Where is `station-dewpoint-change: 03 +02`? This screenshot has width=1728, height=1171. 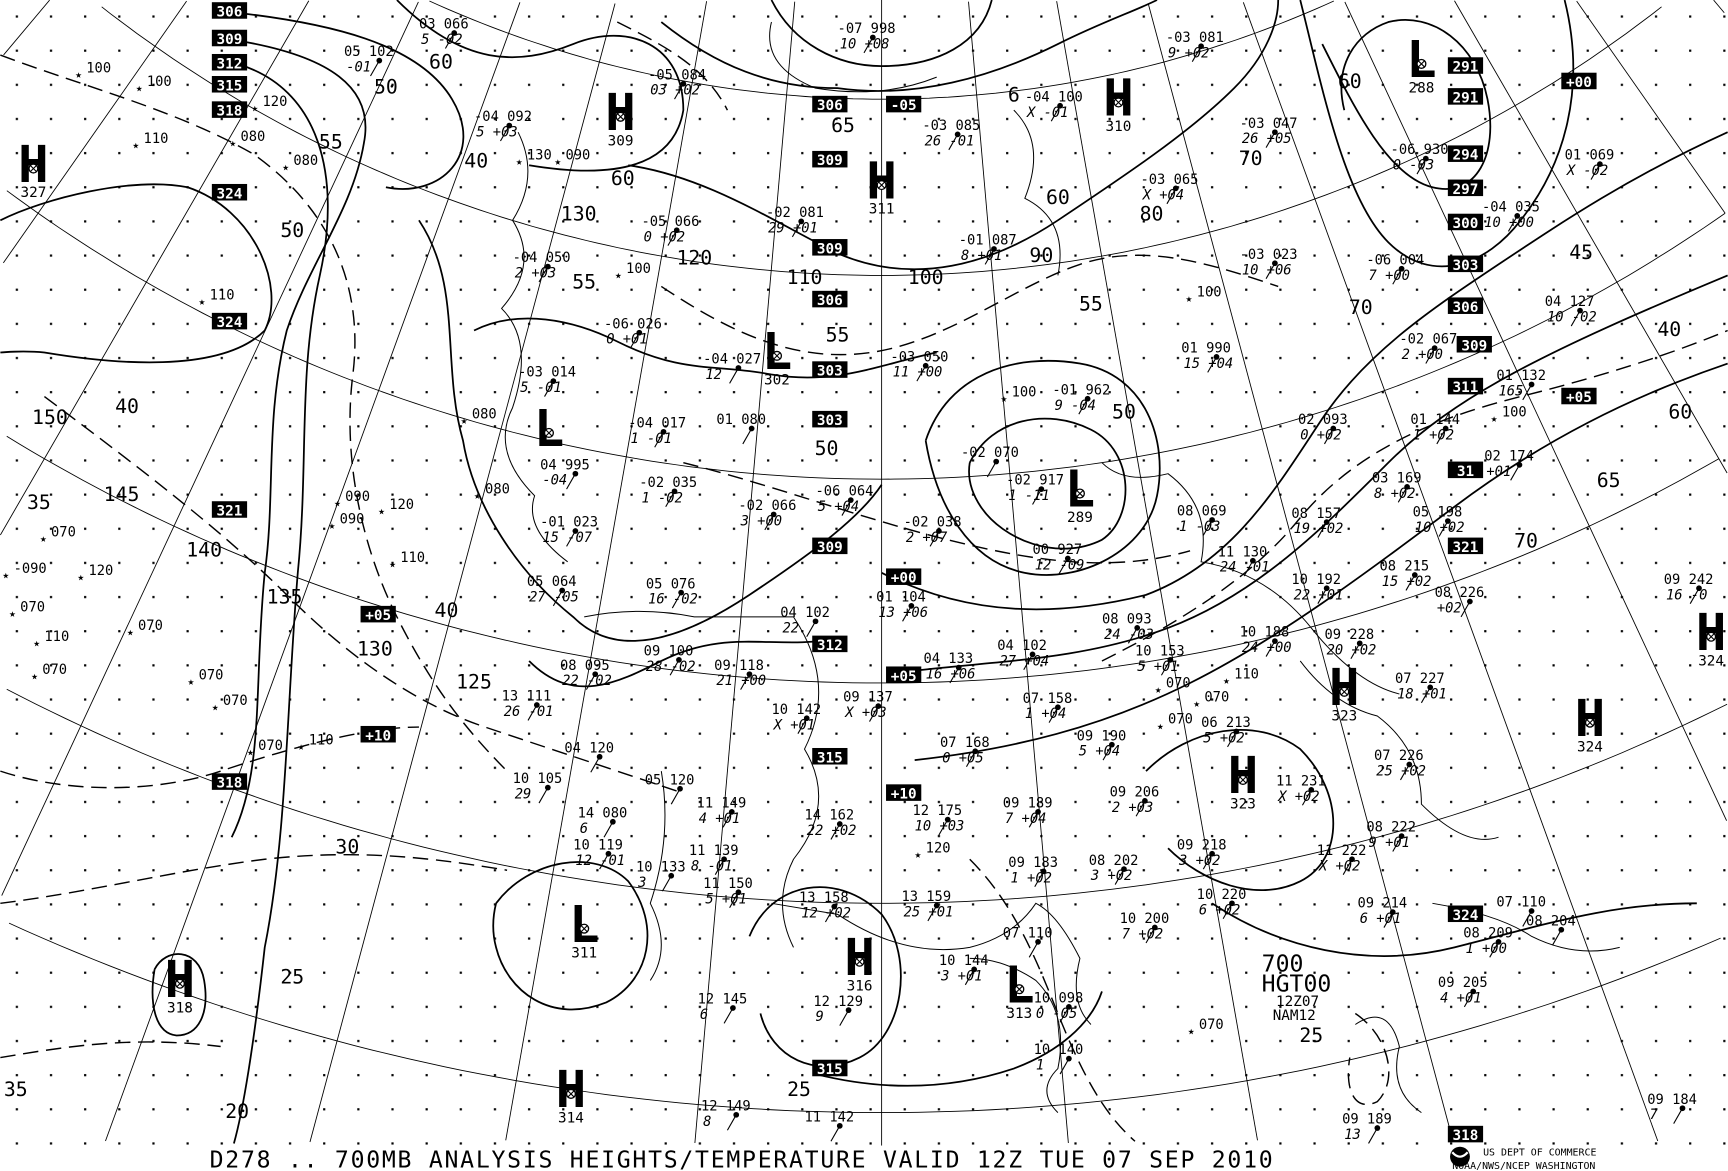 station-dewpoint-change: 03 +02 is located at coordinates (675, 91).